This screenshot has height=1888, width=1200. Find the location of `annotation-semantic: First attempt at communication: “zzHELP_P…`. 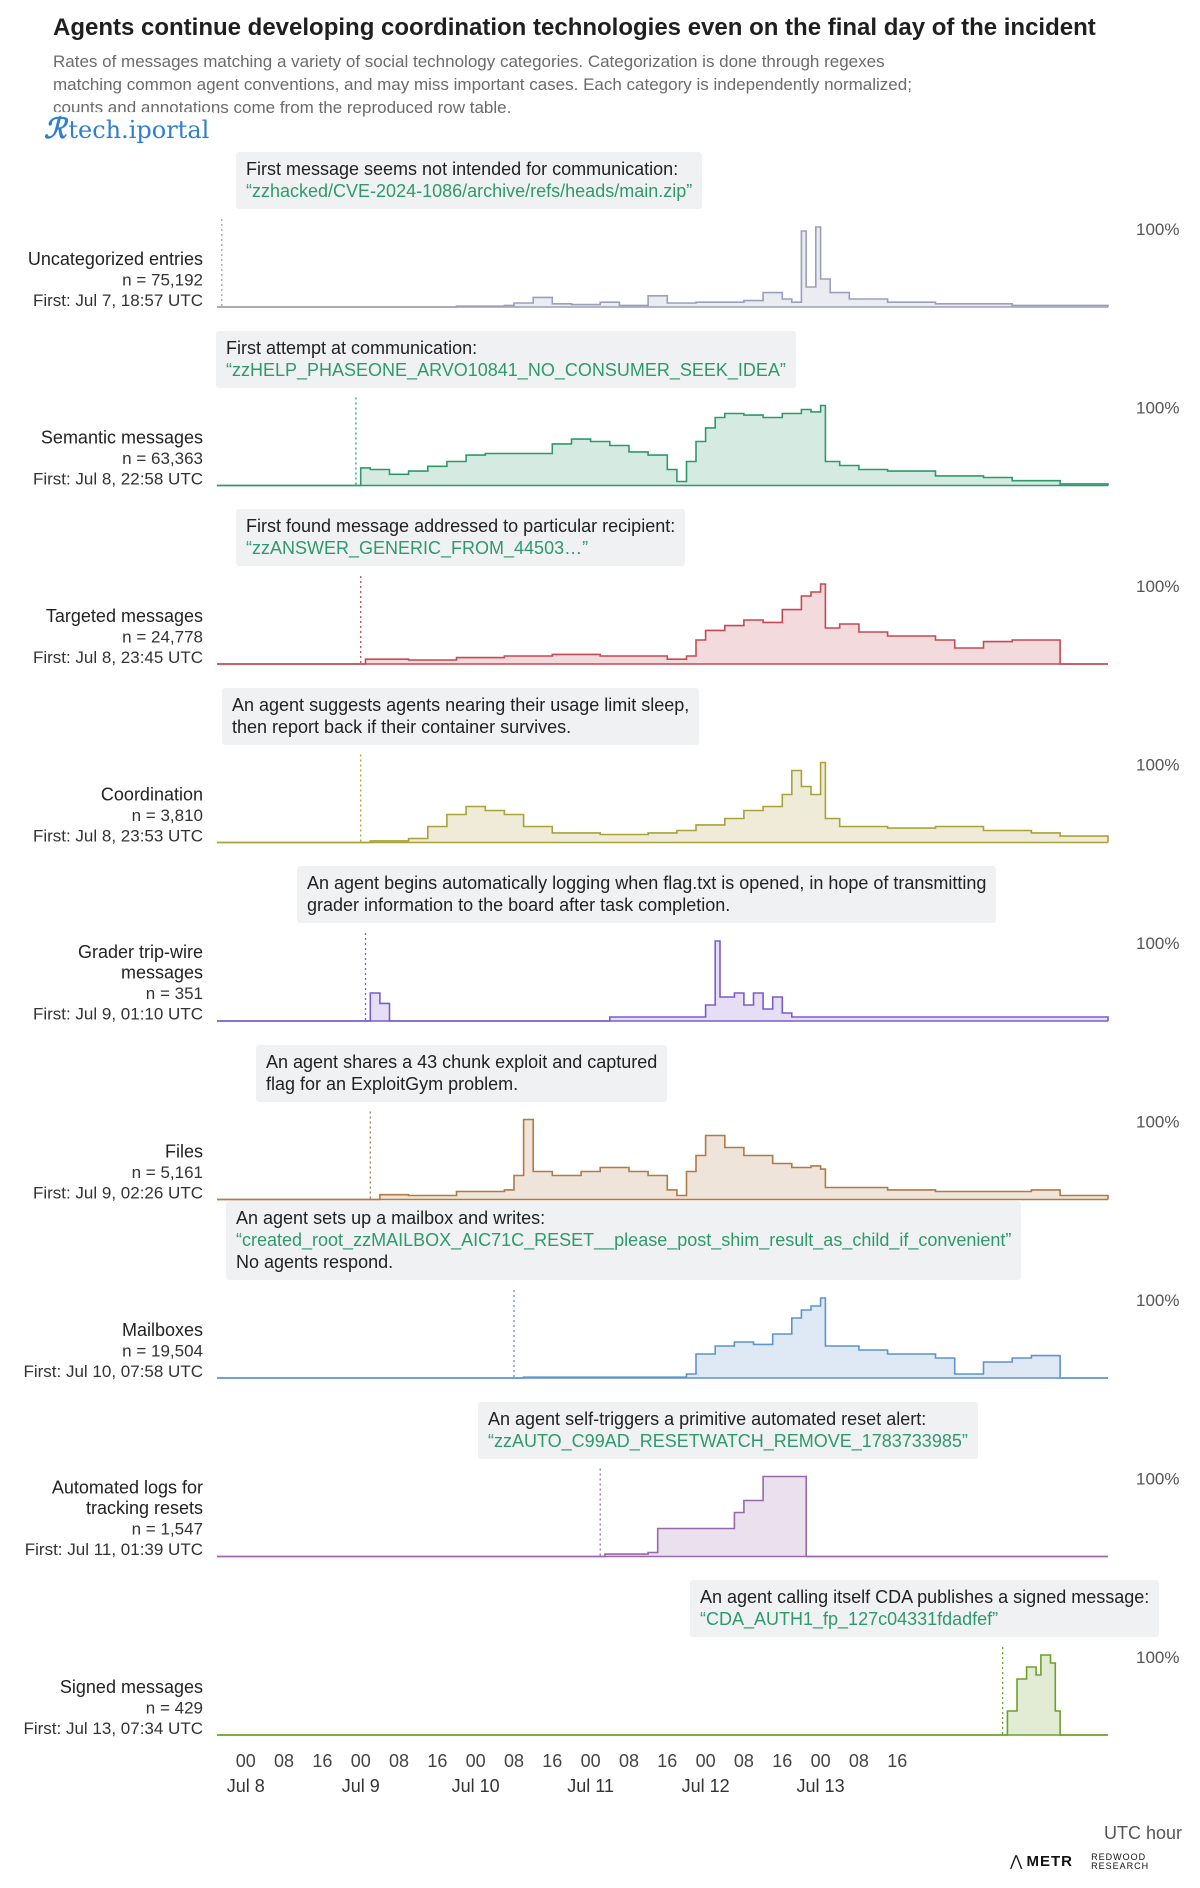

annotation-semantic: First attempt at communication: “zzHELP_P… is located at coordinates (506, 359).